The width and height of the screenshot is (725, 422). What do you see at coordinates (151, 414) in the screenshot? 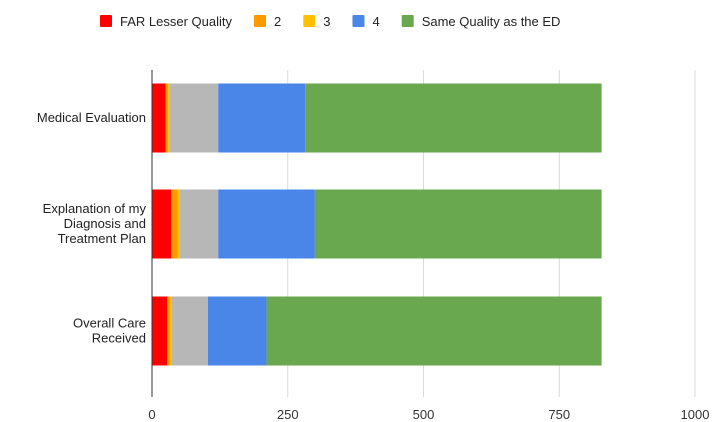
I see `x-tick-label: 0` at bounding box center [151, 414].